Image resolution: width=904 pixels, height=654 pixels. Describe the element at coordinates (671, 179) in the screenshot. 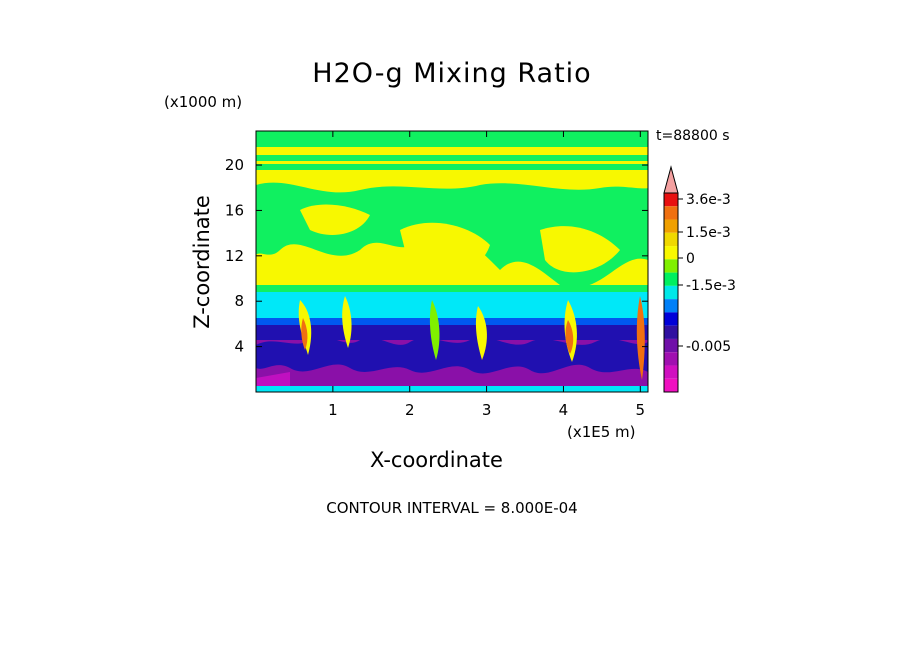

I see `colorbar-arrow` at that location.